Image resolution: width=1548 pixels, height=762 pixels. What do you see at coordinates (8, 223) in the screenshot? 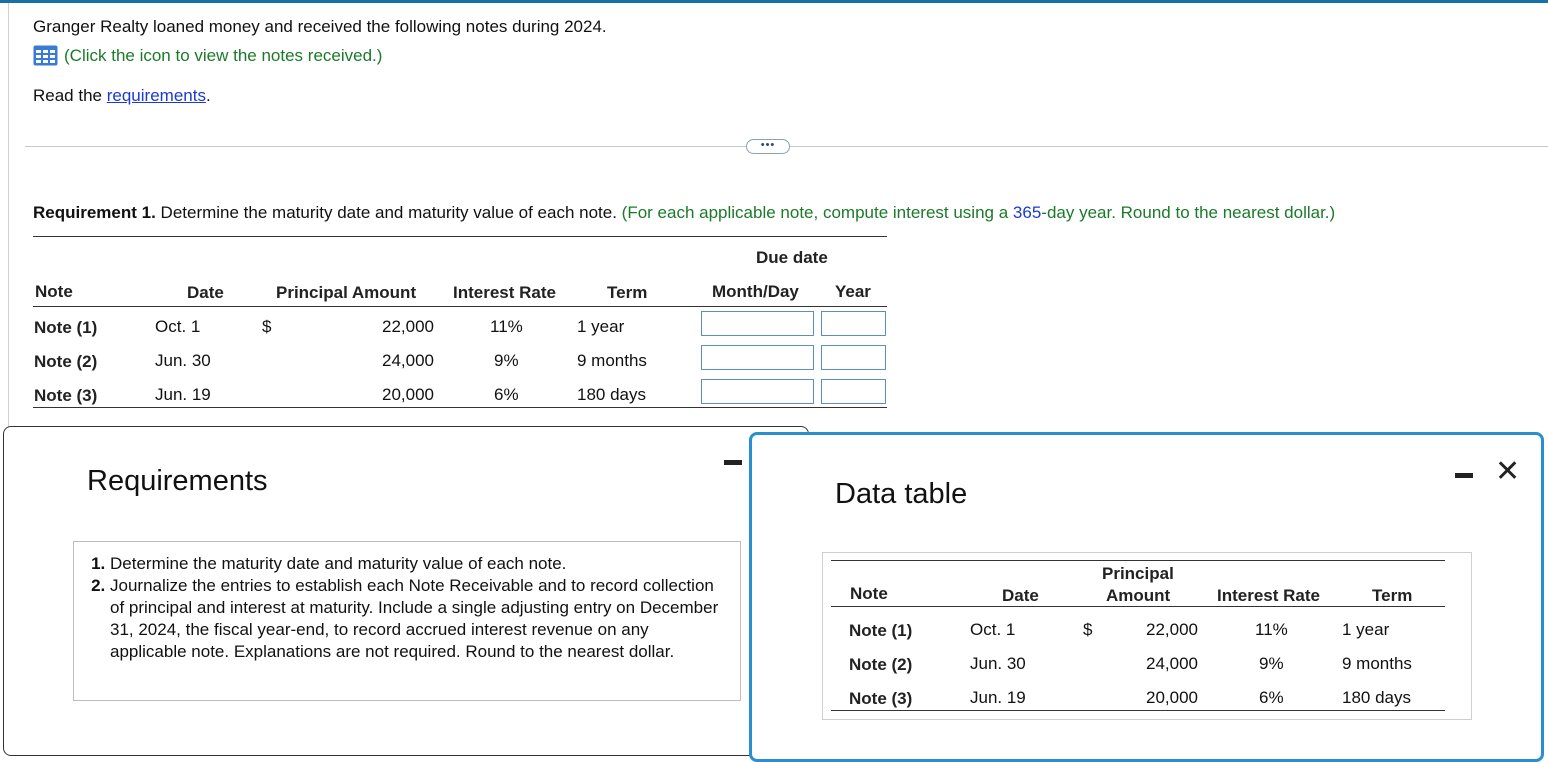
I see `left-rule` at bounding box center [8, 223].